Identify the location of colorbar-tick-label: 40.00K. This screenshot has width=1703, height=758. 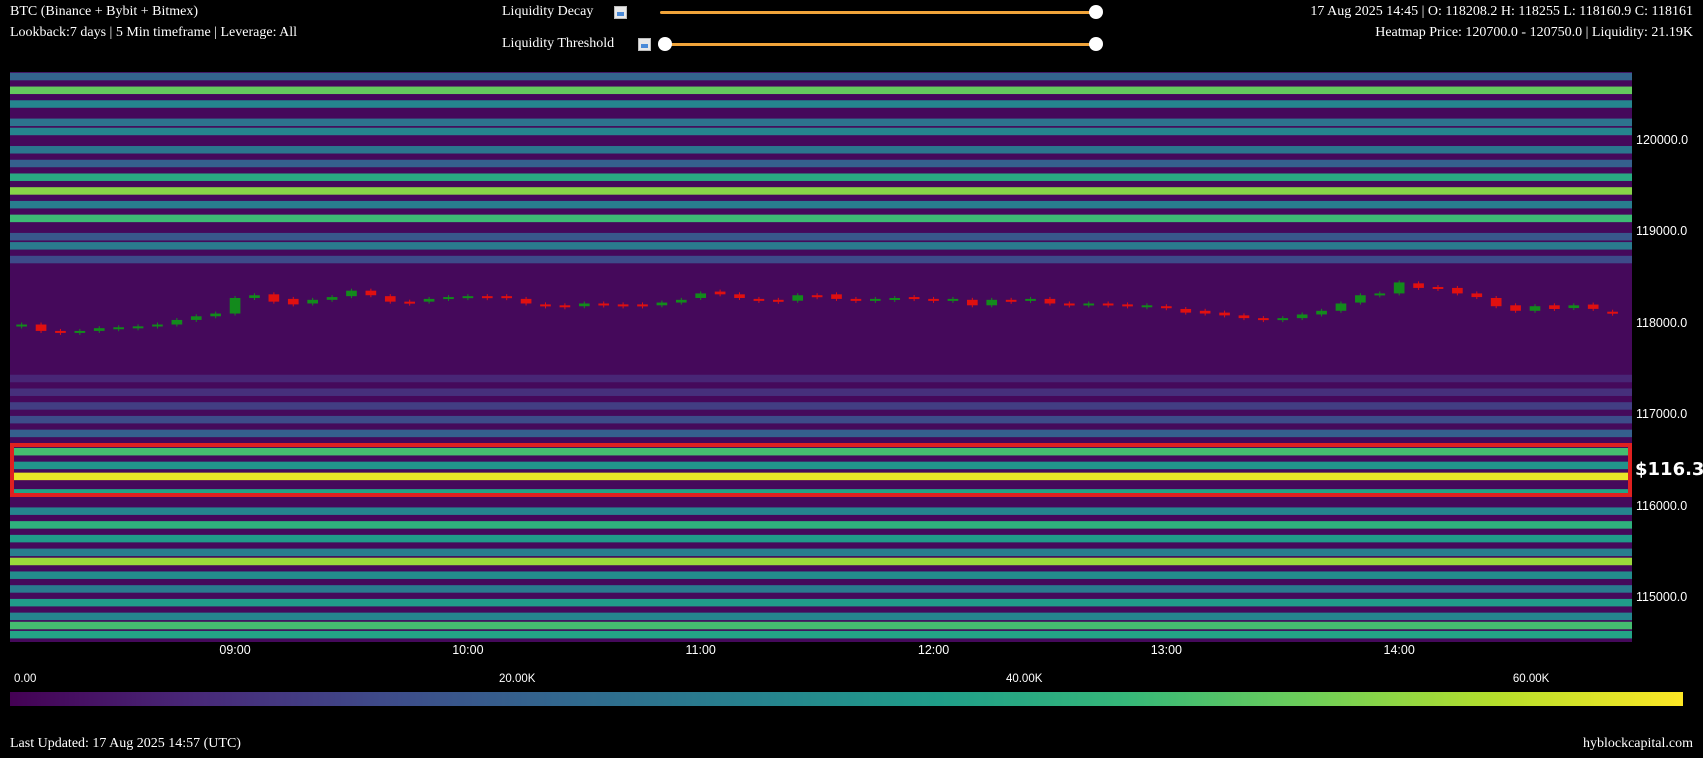
(1024, 679).